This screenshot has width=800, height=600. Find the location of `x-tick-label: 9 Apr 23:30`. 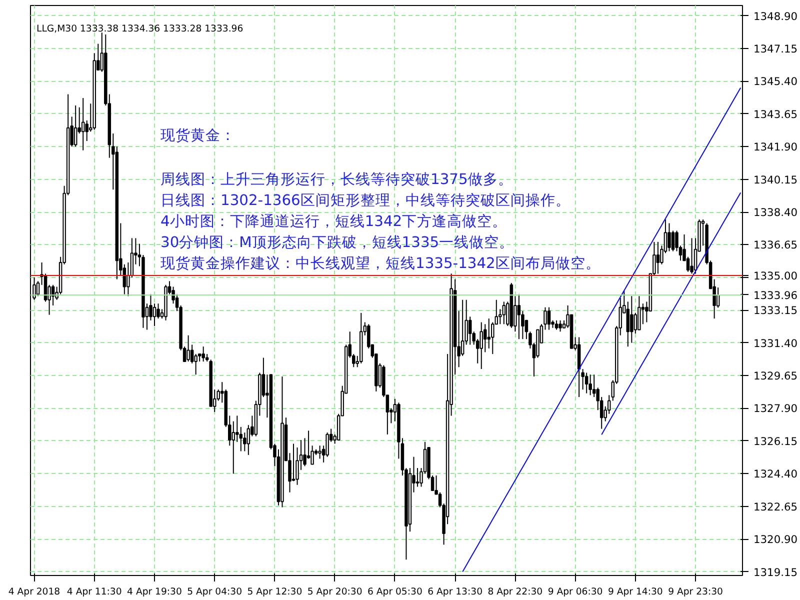

x-tick-label: 9 Apr 23:30 is located at coordinates (696, 592).